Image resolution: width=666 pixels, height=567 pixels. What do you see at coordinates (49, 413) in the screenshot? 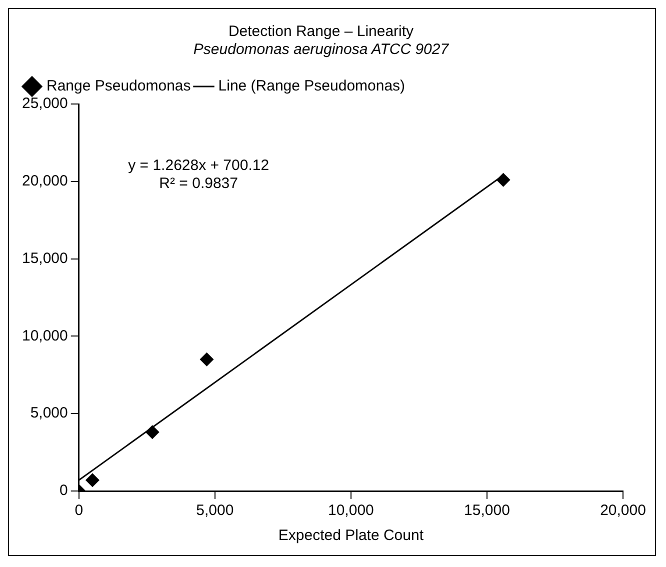
I see `y-tick-label: 5,000` at bounding box center [49, 413].